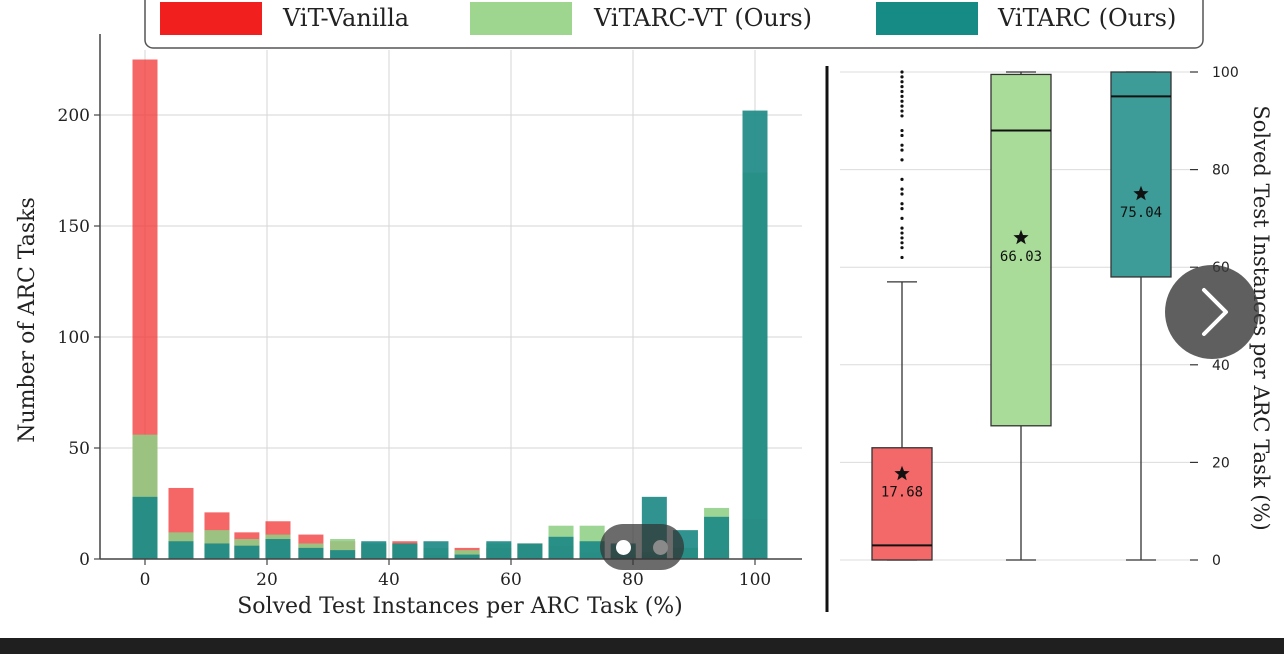  Describe the element at coordinates (211, 18) in the screenshot. I see `legend-swatch-vit-vanilla` at that location.